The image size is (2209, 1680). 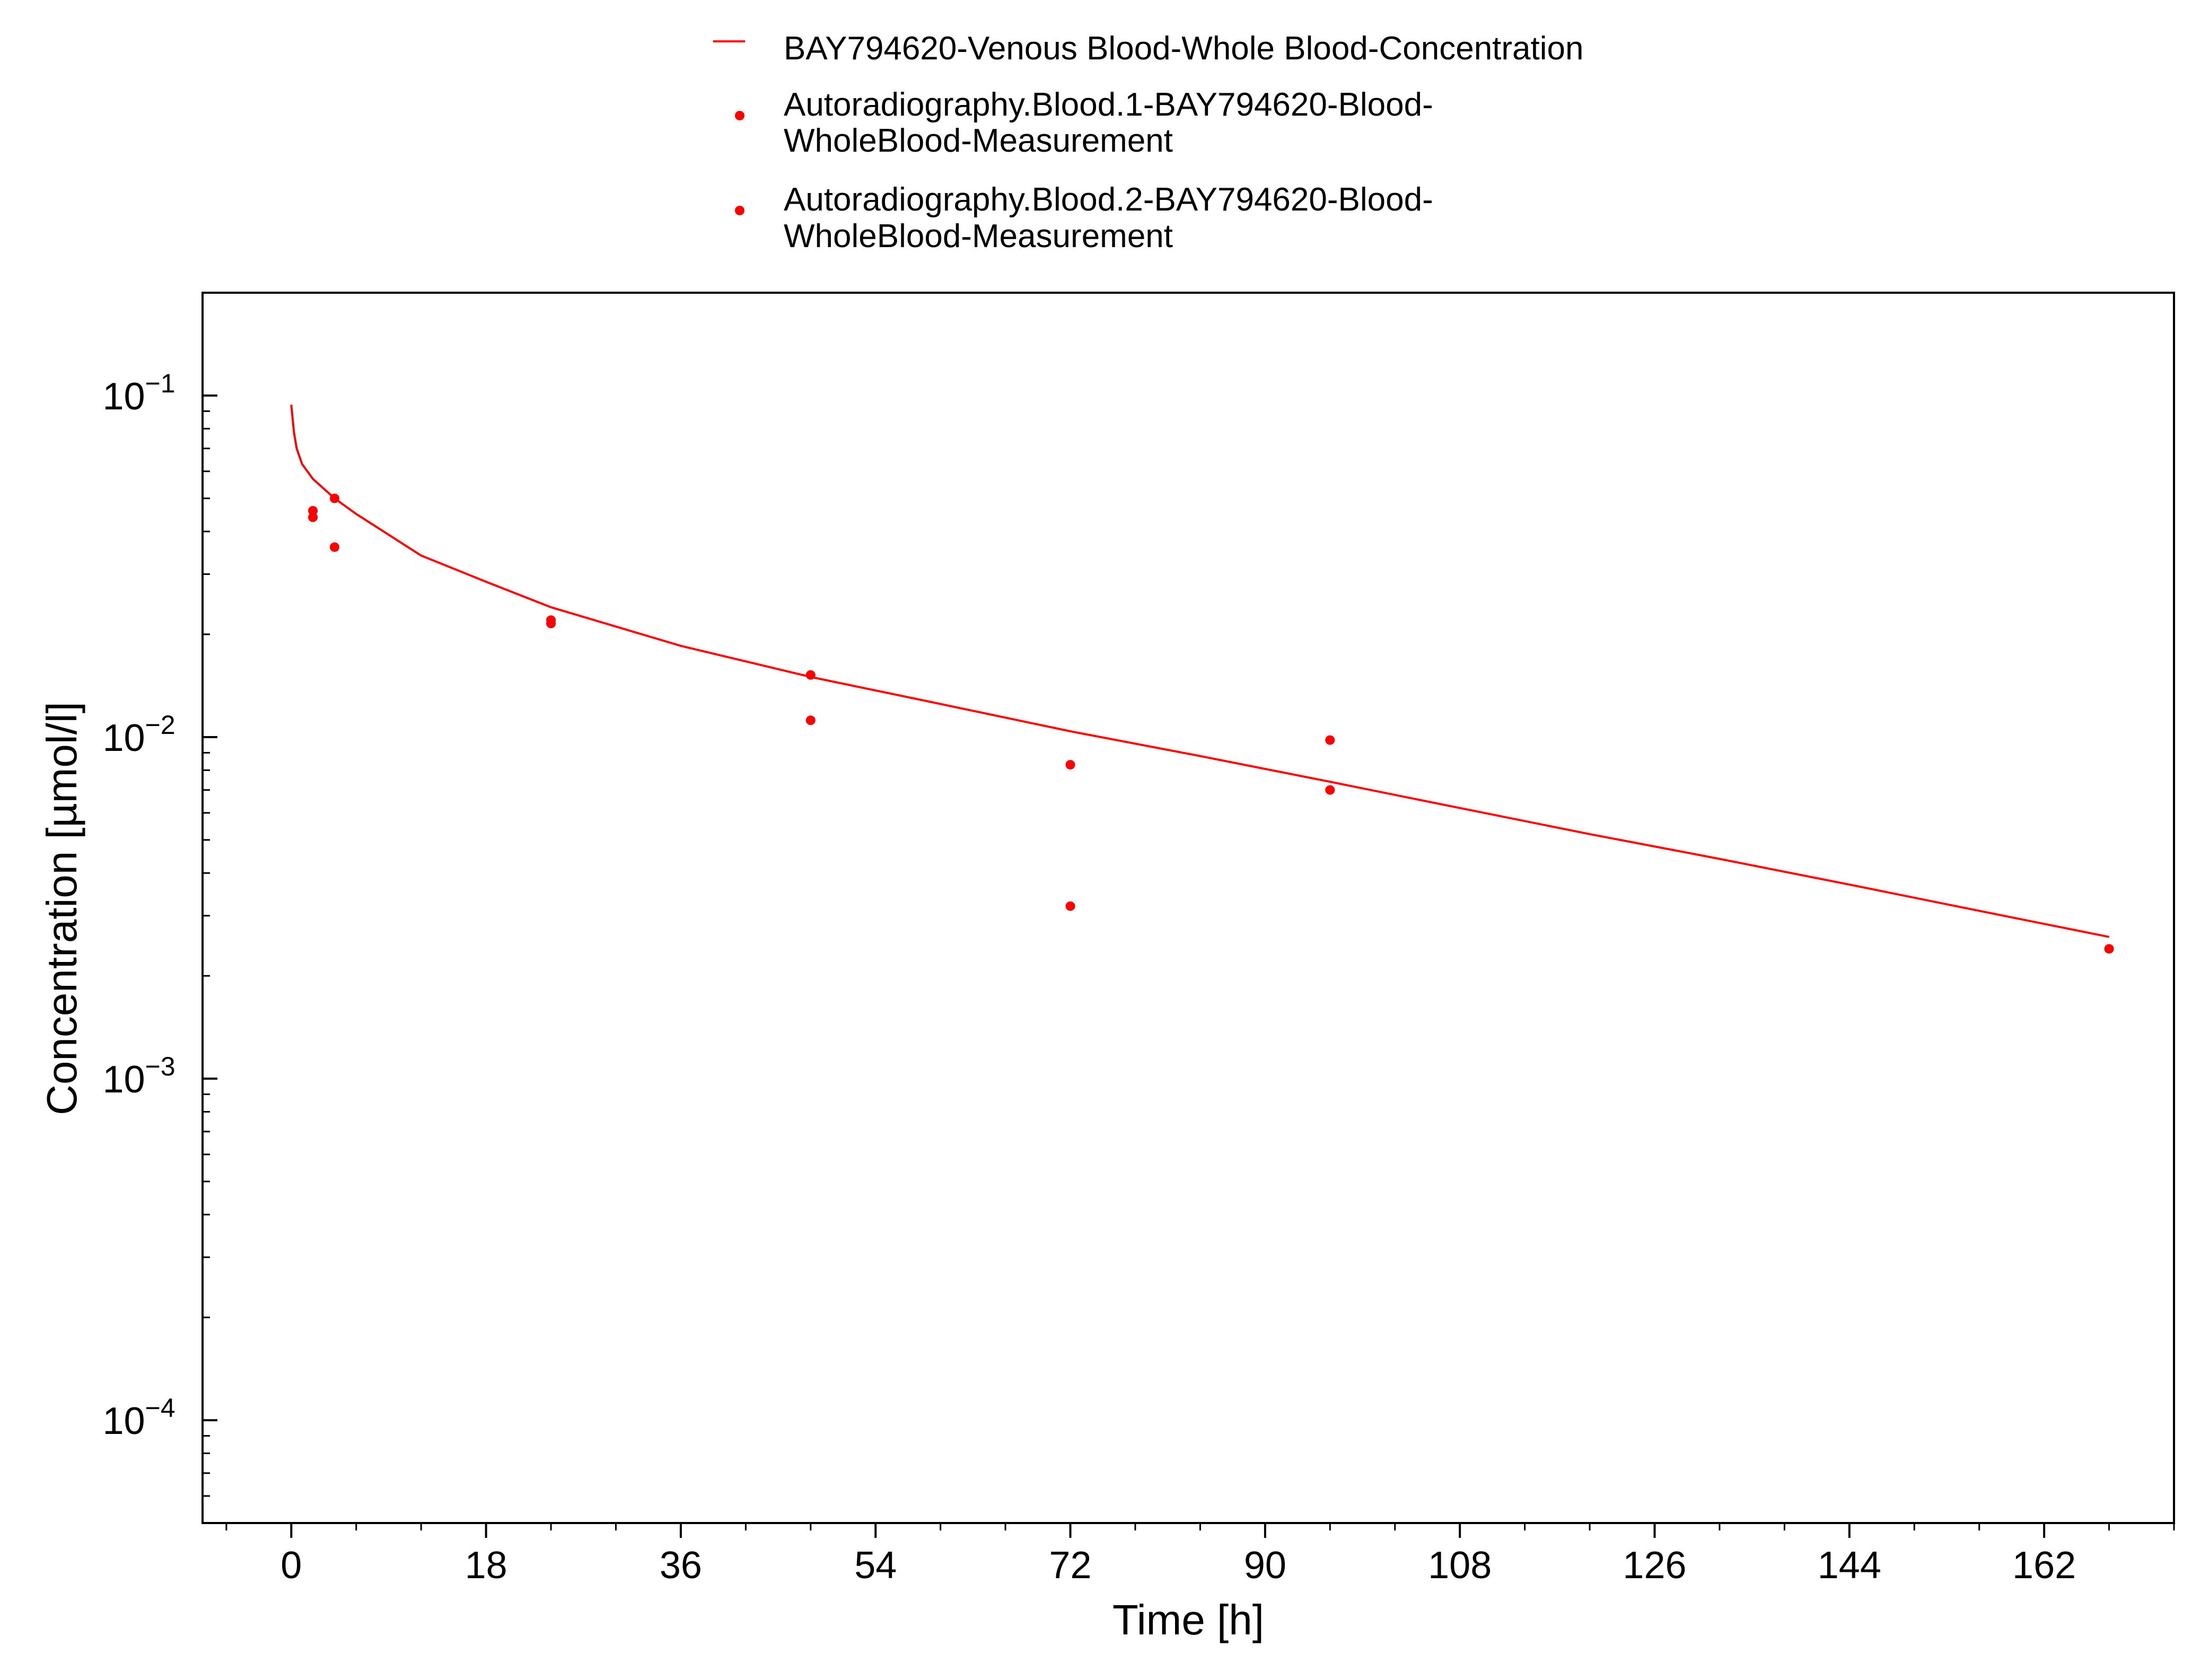 I want to click on y-axis-title: Concentration [µmol/l], so click(x=61, y=908).